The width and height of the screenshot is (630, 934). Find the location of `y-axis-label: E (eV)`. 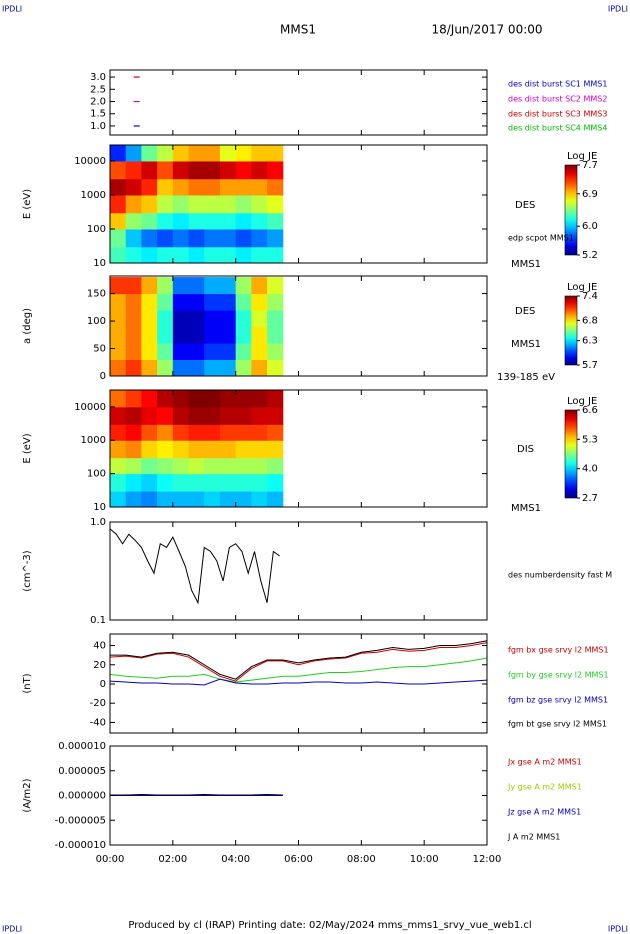

y-axis-label: E (eV) is located at coordinates (27, 204).